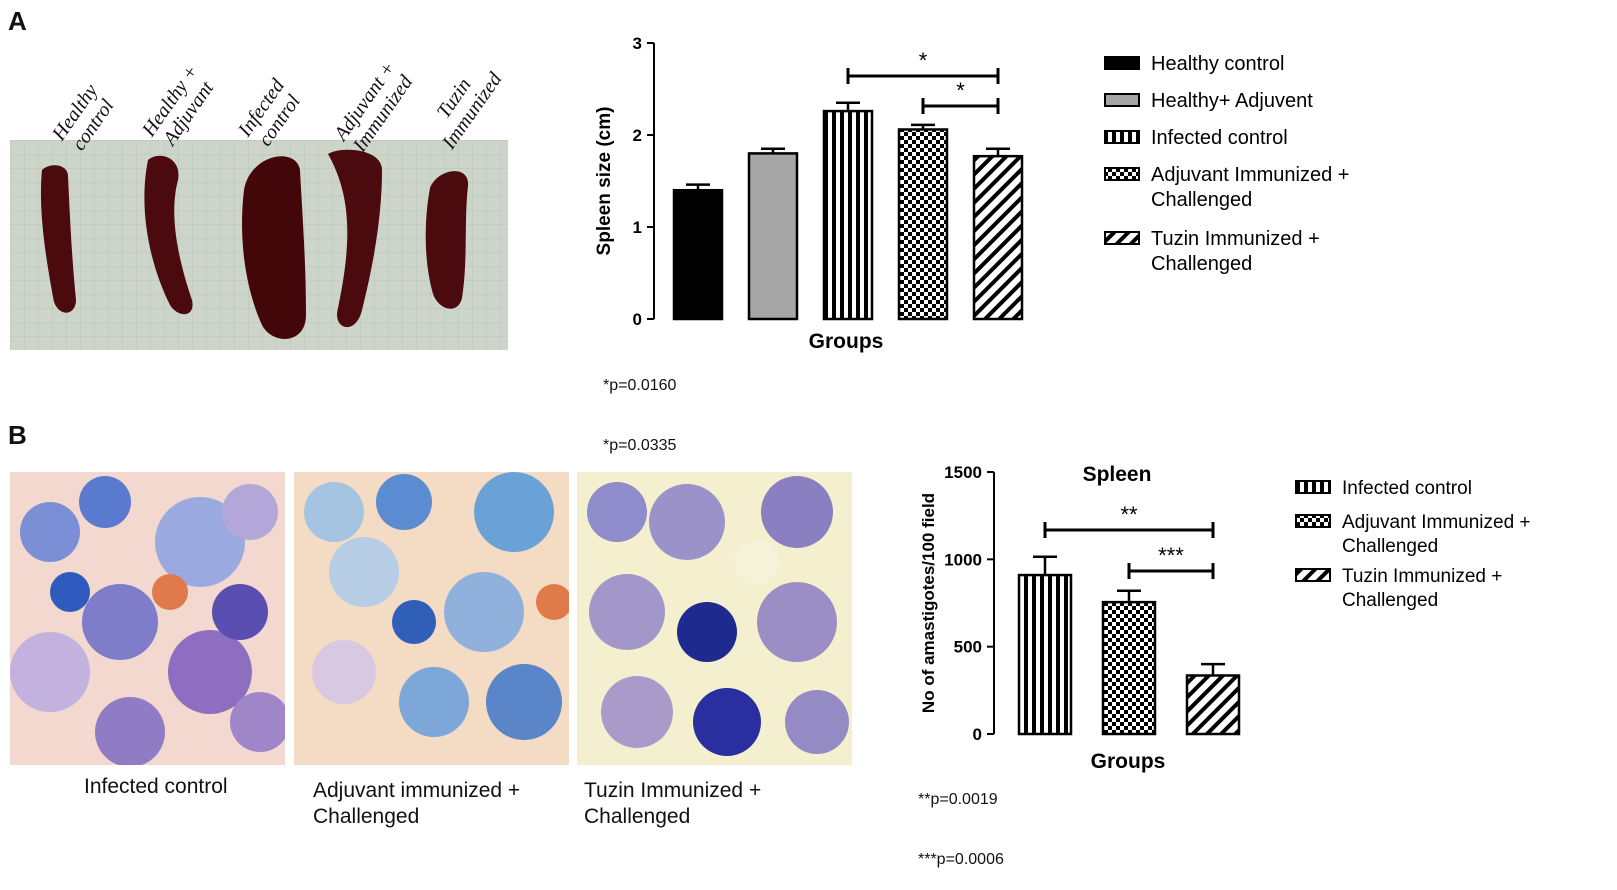 This screenshot has width=1617, height=890. I want to click on micrograph-tuzin-immunized, so click(714, 618).